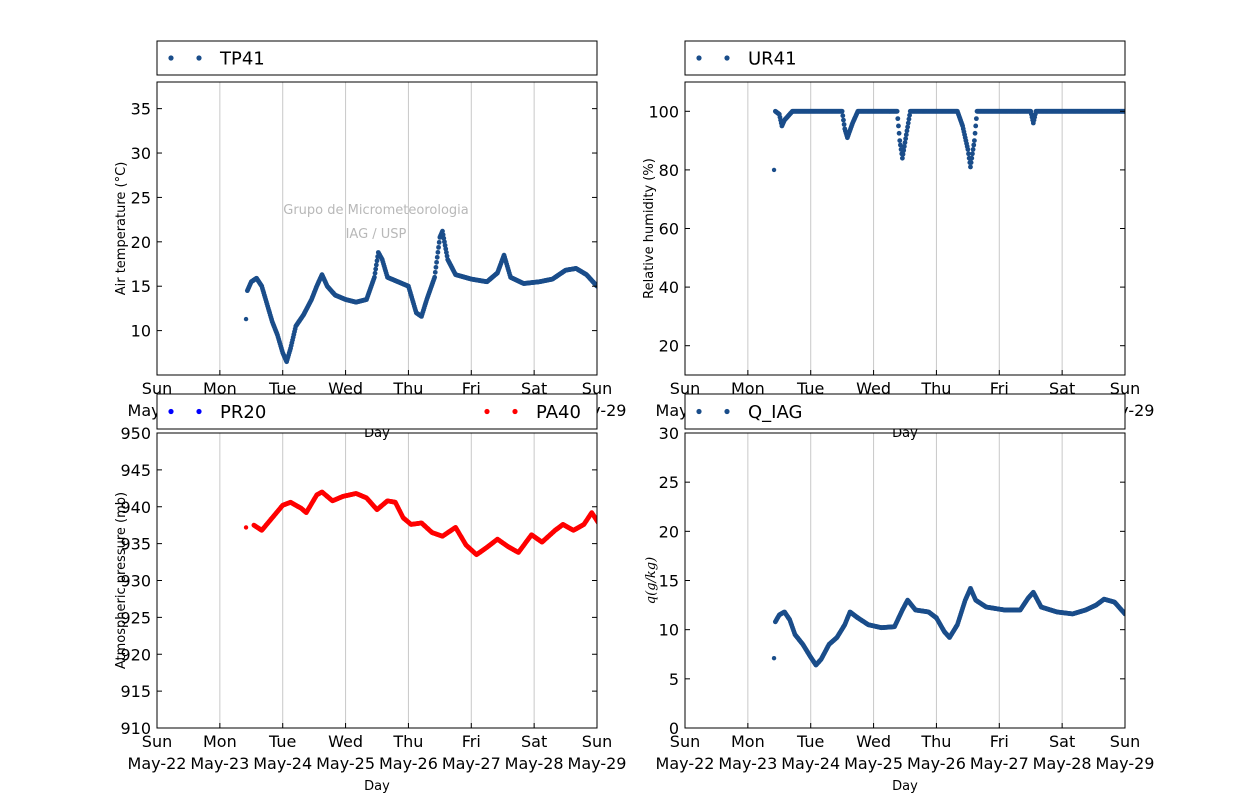 This screenshot has width=1250, height=810. Describe the element at coordinates (377, 58) in the screenshot. I see `legend: TP41` at that location.